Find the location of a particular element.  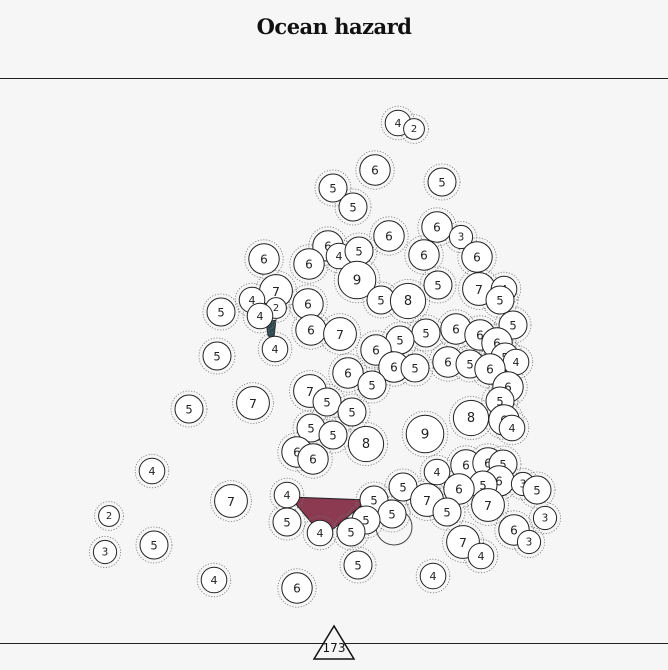

page-triangle is located at coordinates (334, 642).